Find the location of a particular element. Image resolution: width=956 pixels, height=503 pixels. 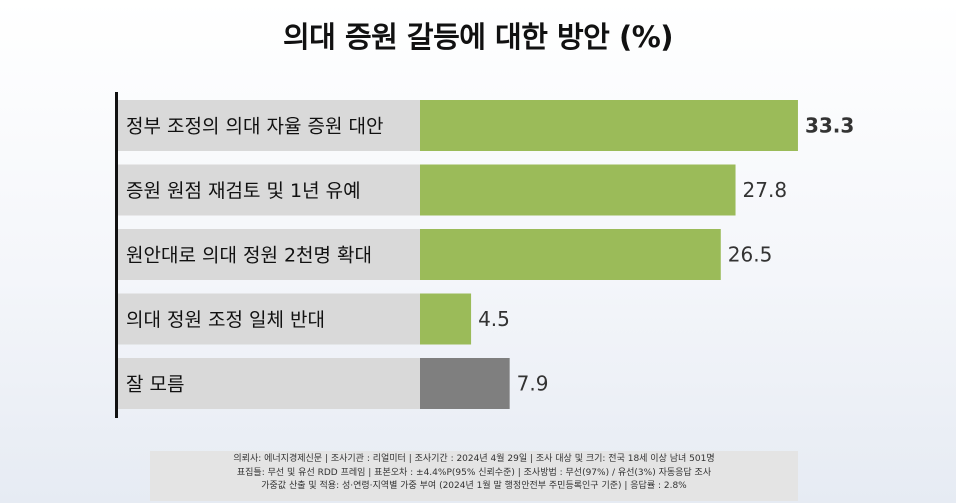

value-label: 33.3 is located at coordinates (829, 126).